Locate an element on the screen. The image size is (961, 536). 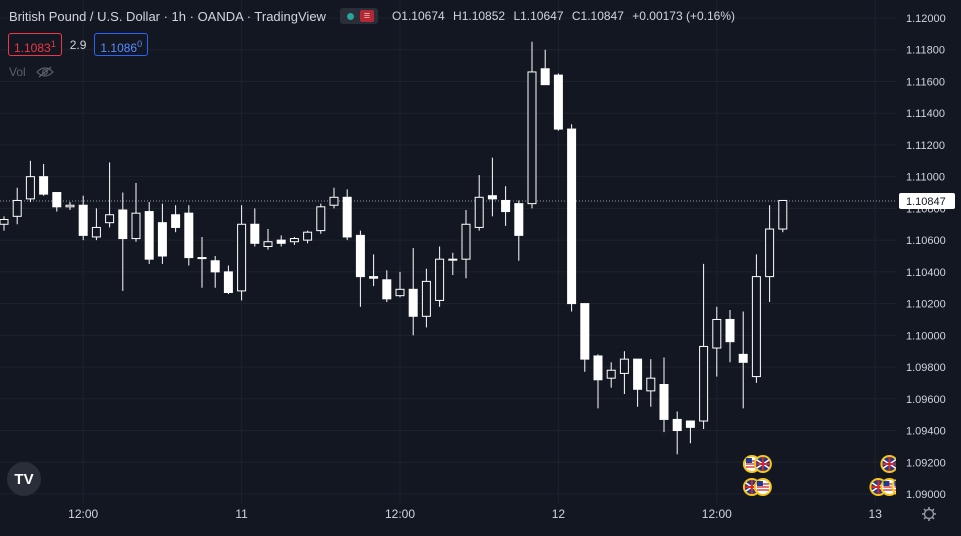
price-tick-label: 1.10600 is located at coordinates (926, 241).